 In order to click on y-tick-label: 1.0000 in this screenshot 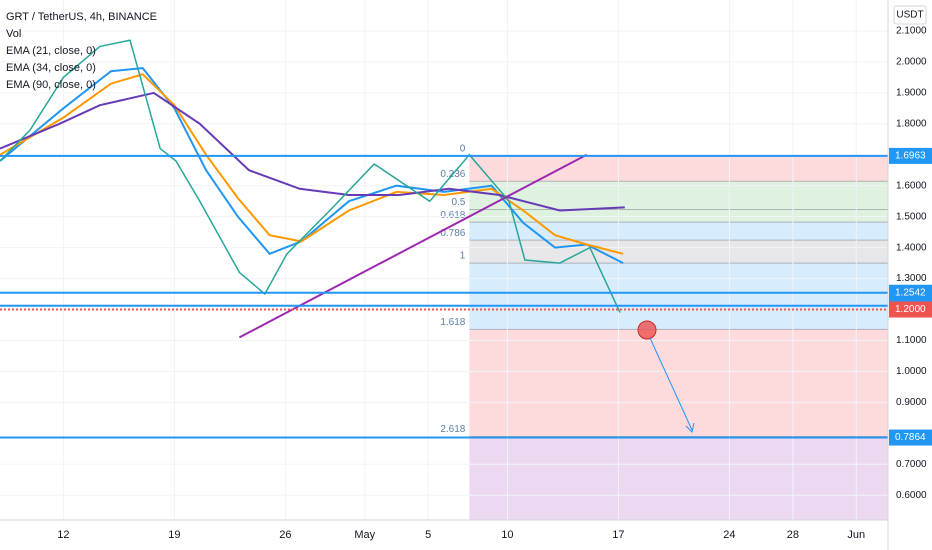, I will do `click(911, 371)`.